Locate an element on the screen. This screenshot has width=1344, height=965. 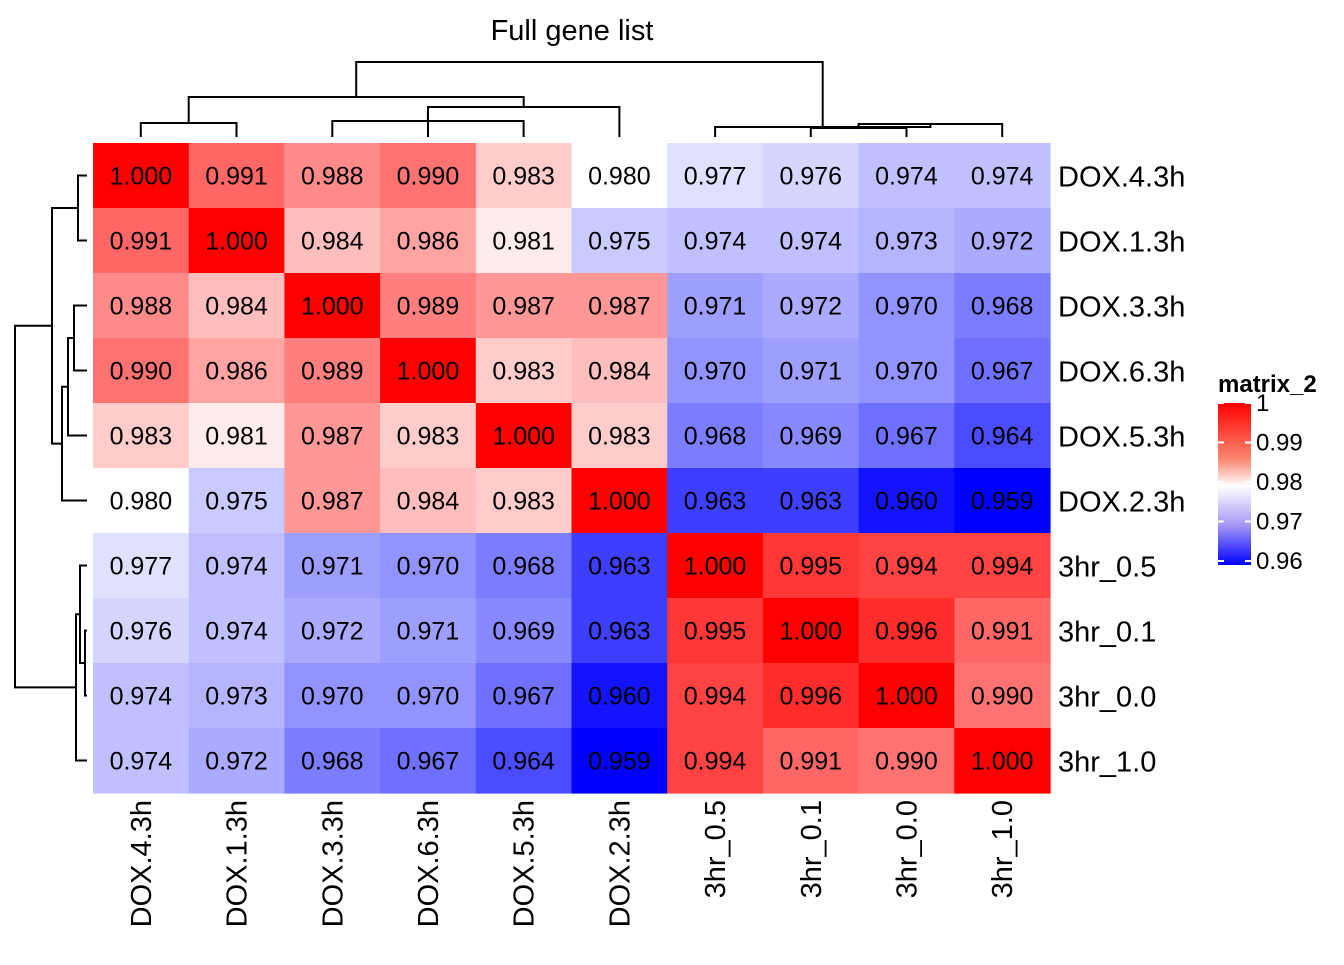
column-label: DOX.1.3h is located at coordinates (238, 863).